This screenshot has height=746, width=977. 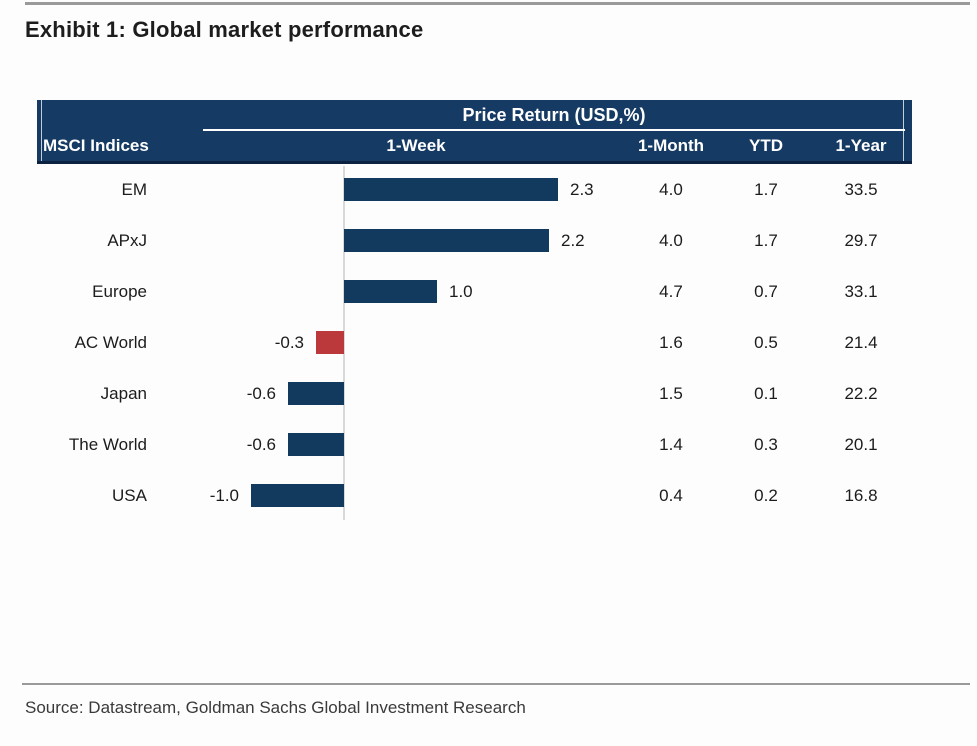 I want to click on column-header-1-month: 1-Month, so click(x=671, y=145).